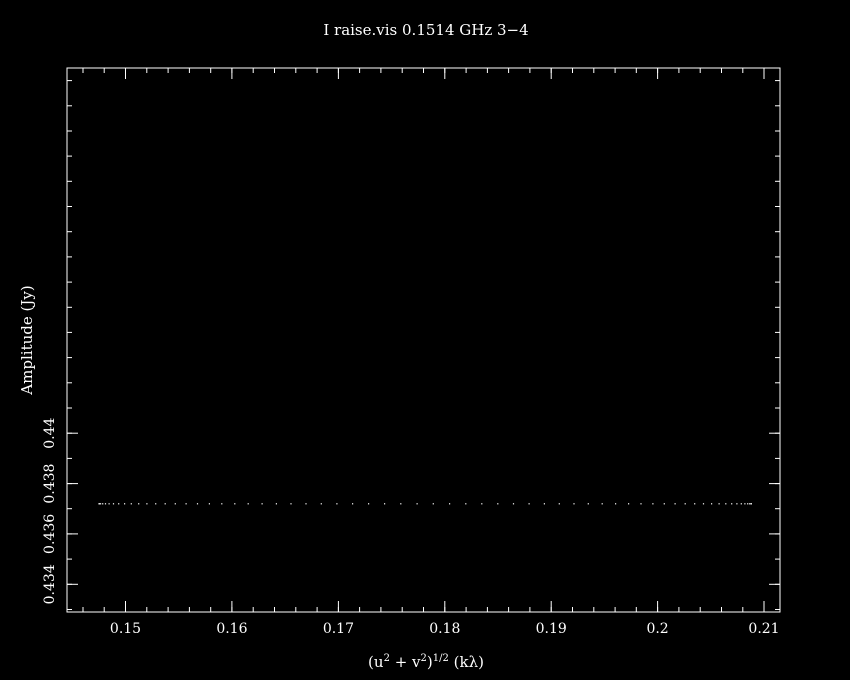 The image size is (850, 680). I want to click on x-tick-label: 0.2, so click(657, 629).